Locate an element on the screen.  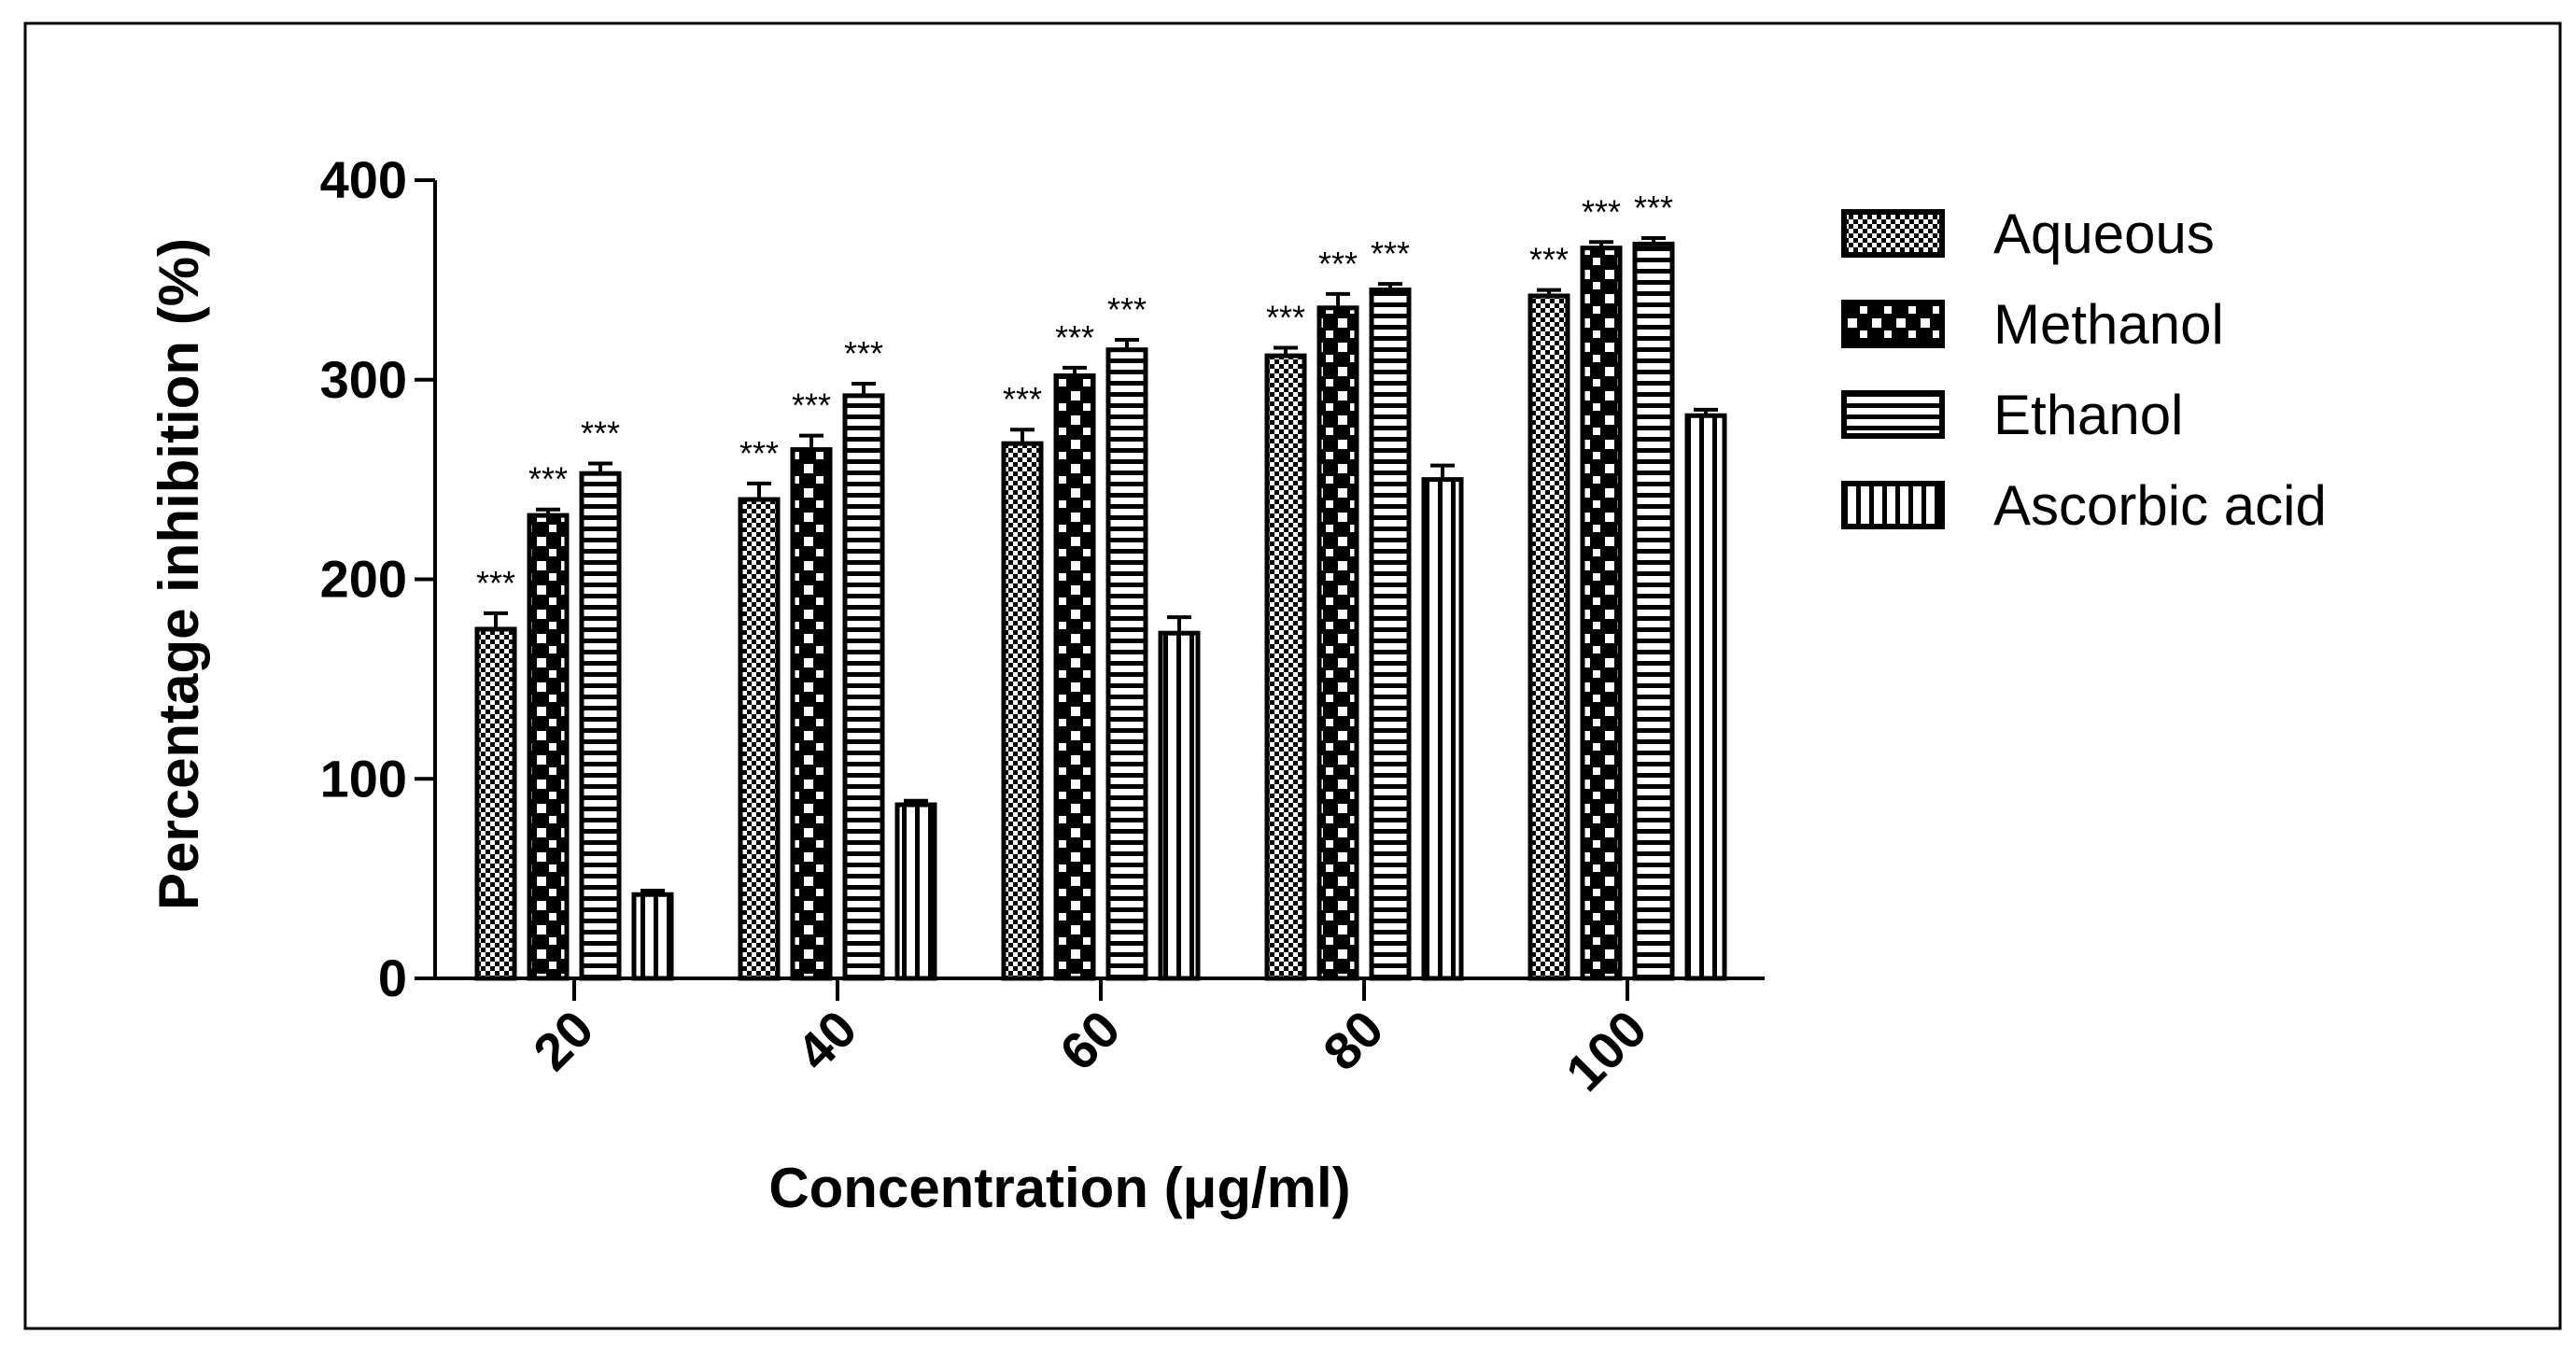
y-tick-label: 200 is located at coordinates (363, 579).